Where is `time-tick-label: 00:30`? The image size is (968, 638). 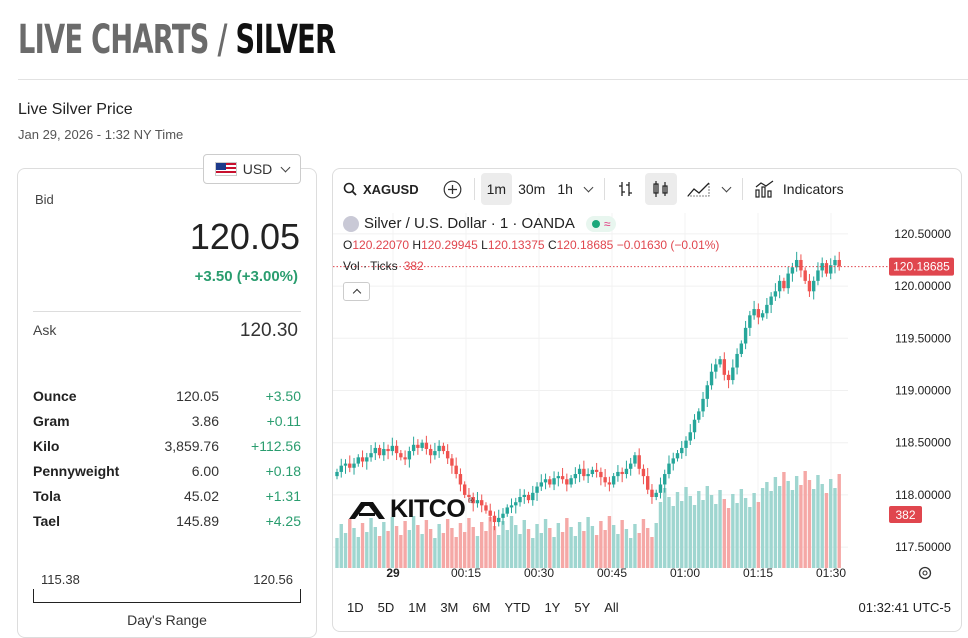 time-tick-label: 00:30 is located at coordinates (539, 573).